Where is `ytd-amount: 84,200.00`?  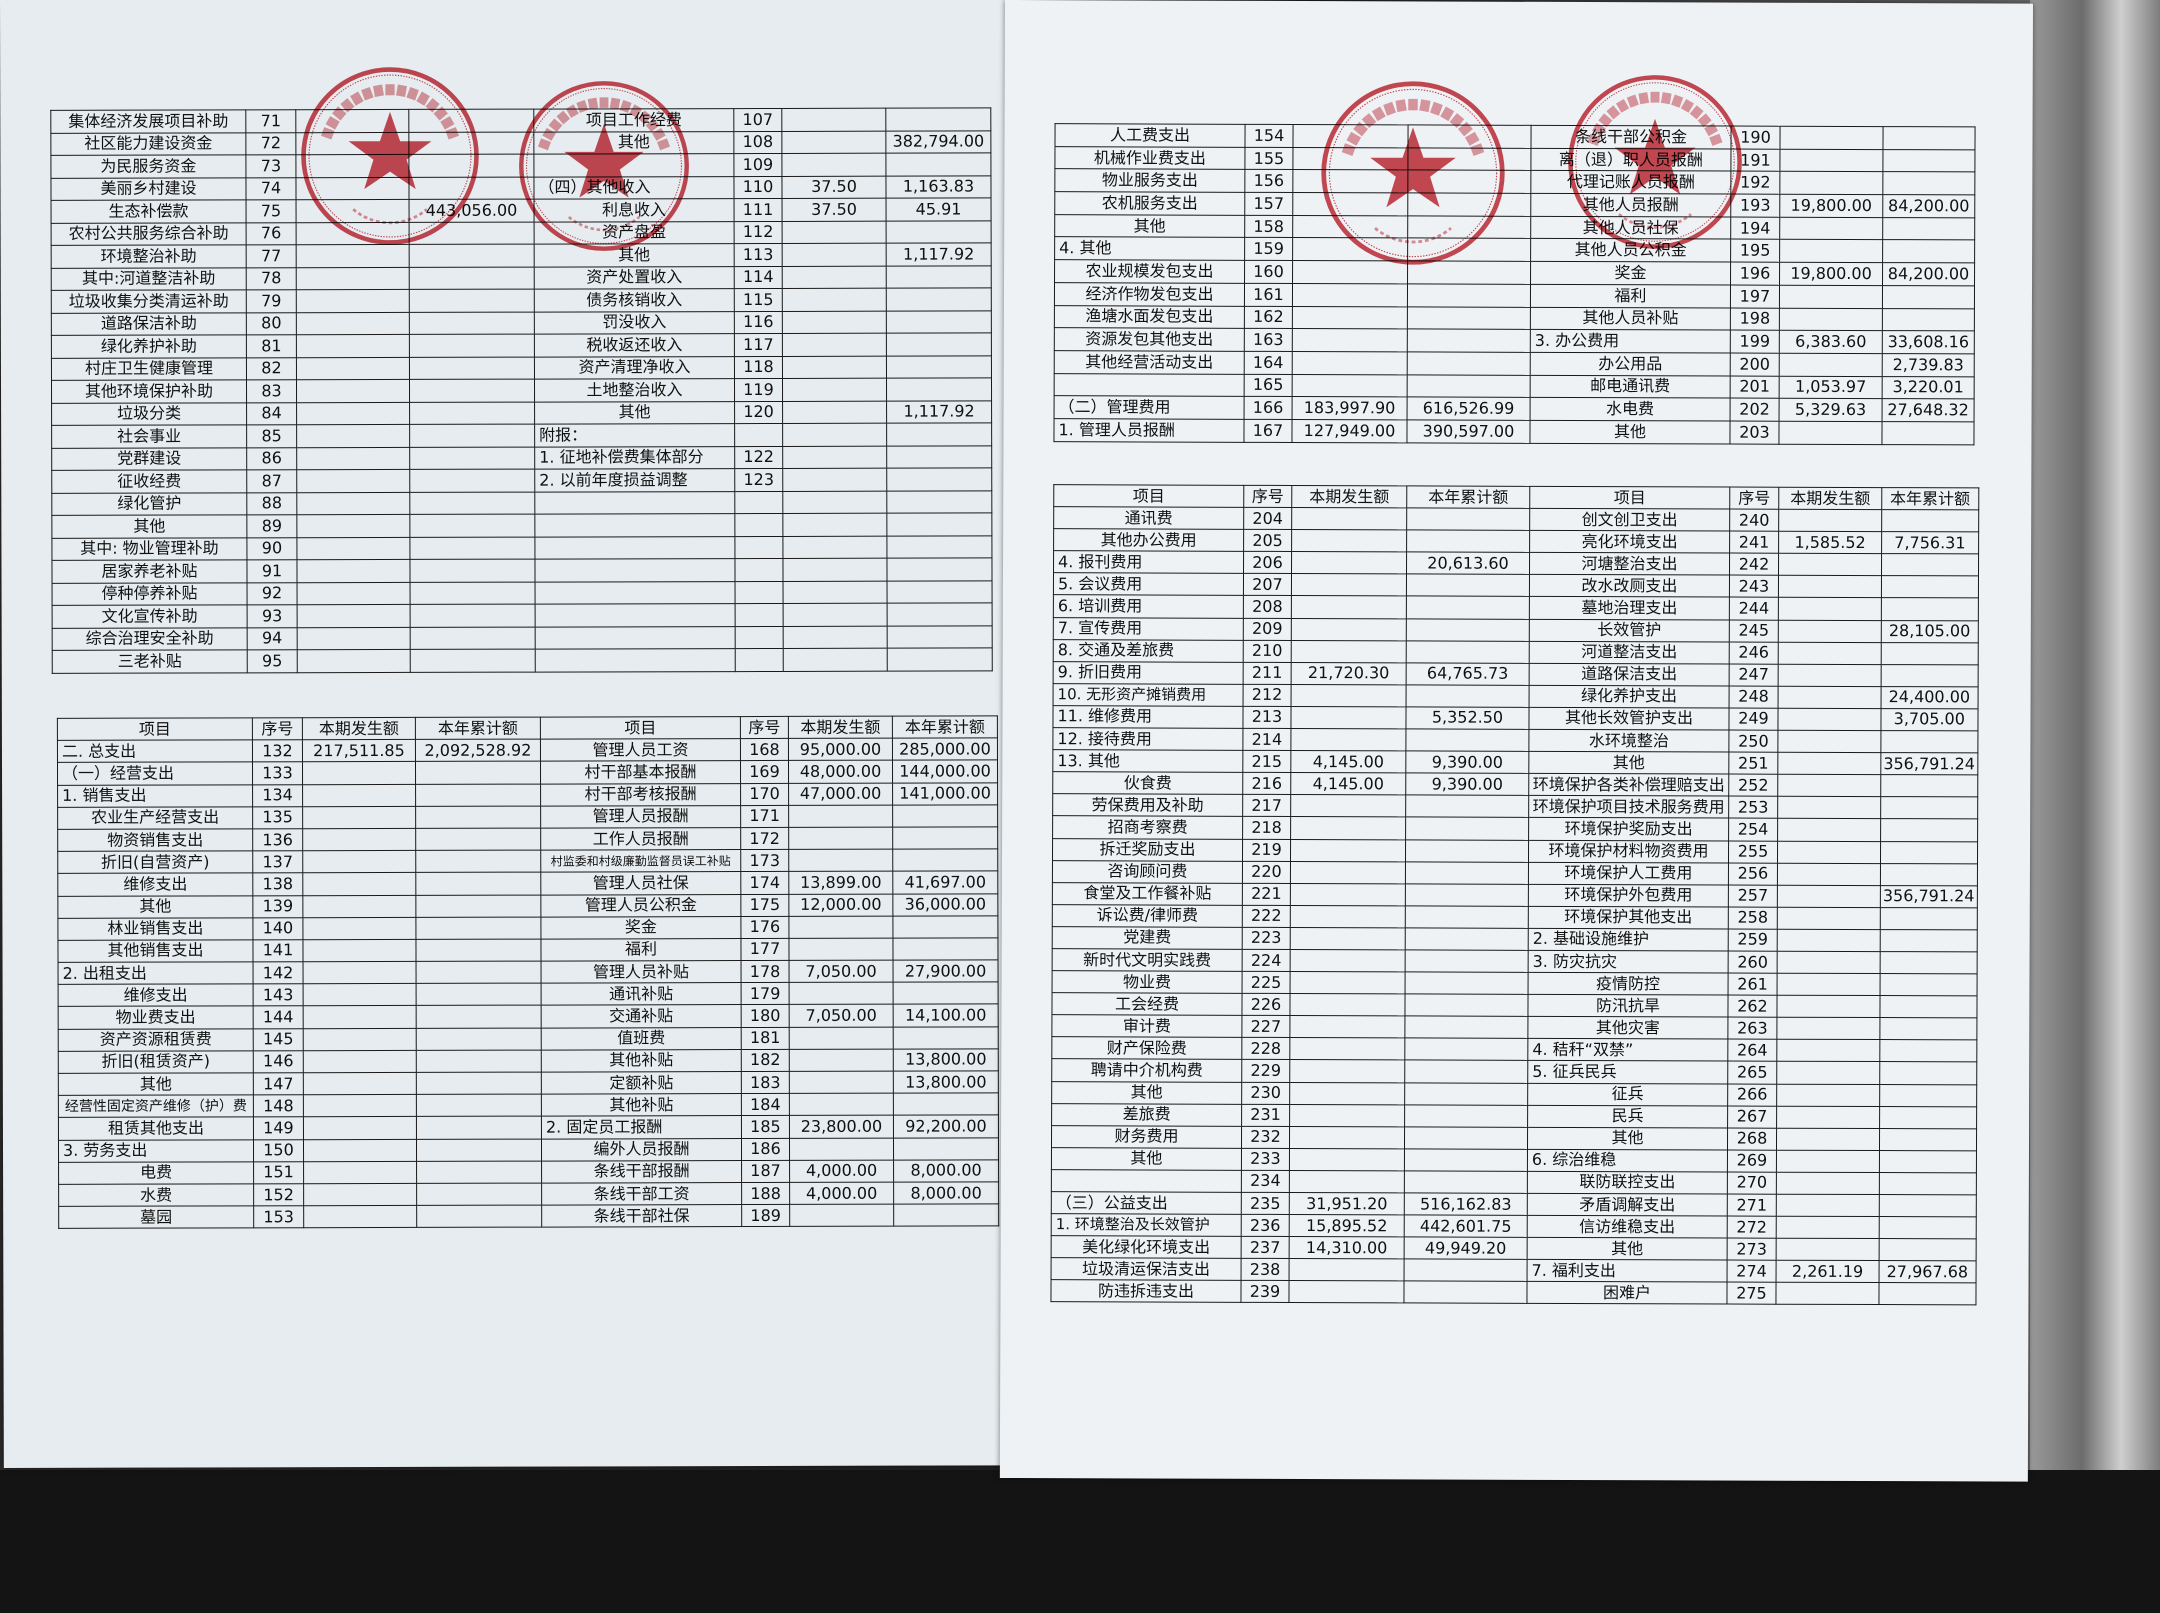
ytd-amount: 84,200.00 is located at coordinates (1928, 206).